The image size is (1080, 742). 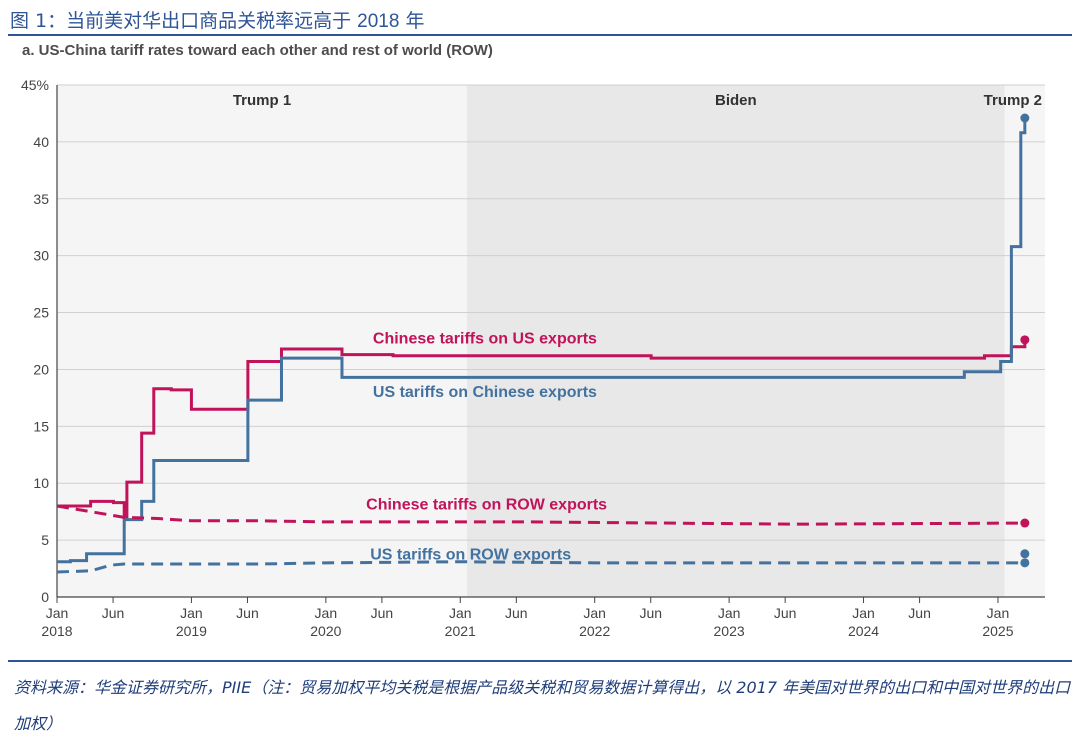 I want to click on x-tick-label-5: Jun, so click(x=382, y=613).